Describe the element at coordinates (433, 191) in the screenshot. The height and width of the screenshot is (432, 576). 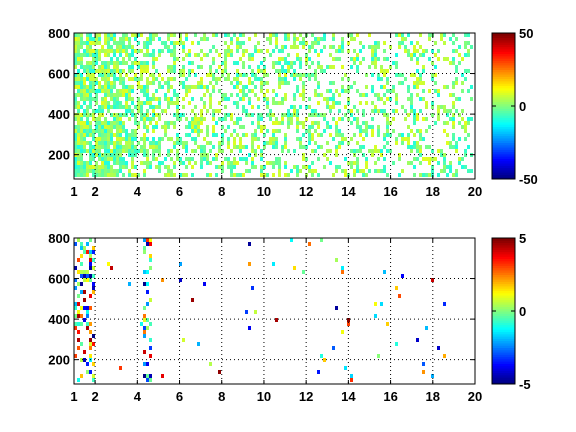
I see `x-tick-label: 18` at that location.